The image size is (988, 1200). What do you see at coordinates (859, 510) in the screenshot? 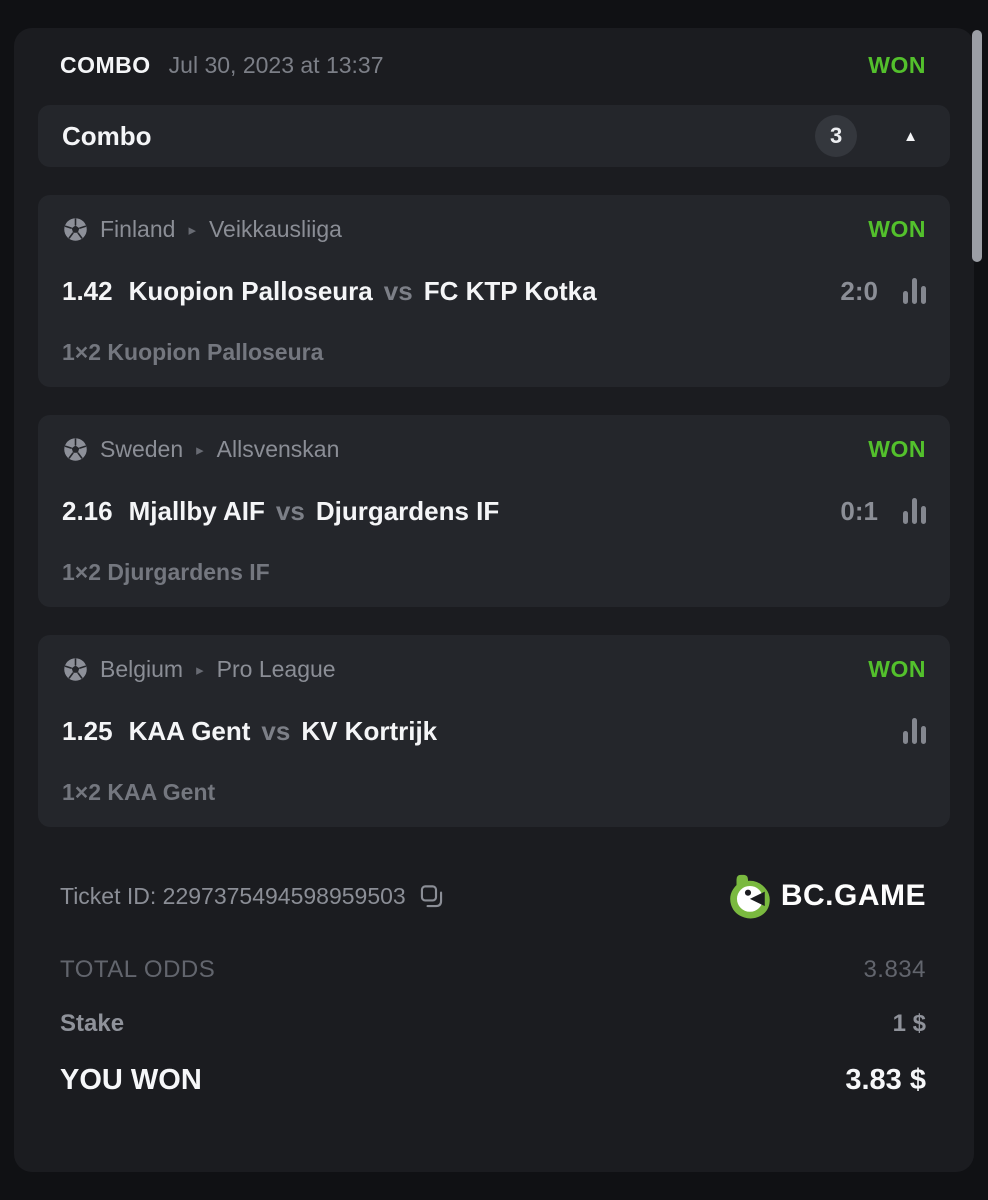
I see `match-score: 0:1` at bounding box center [859, 510].